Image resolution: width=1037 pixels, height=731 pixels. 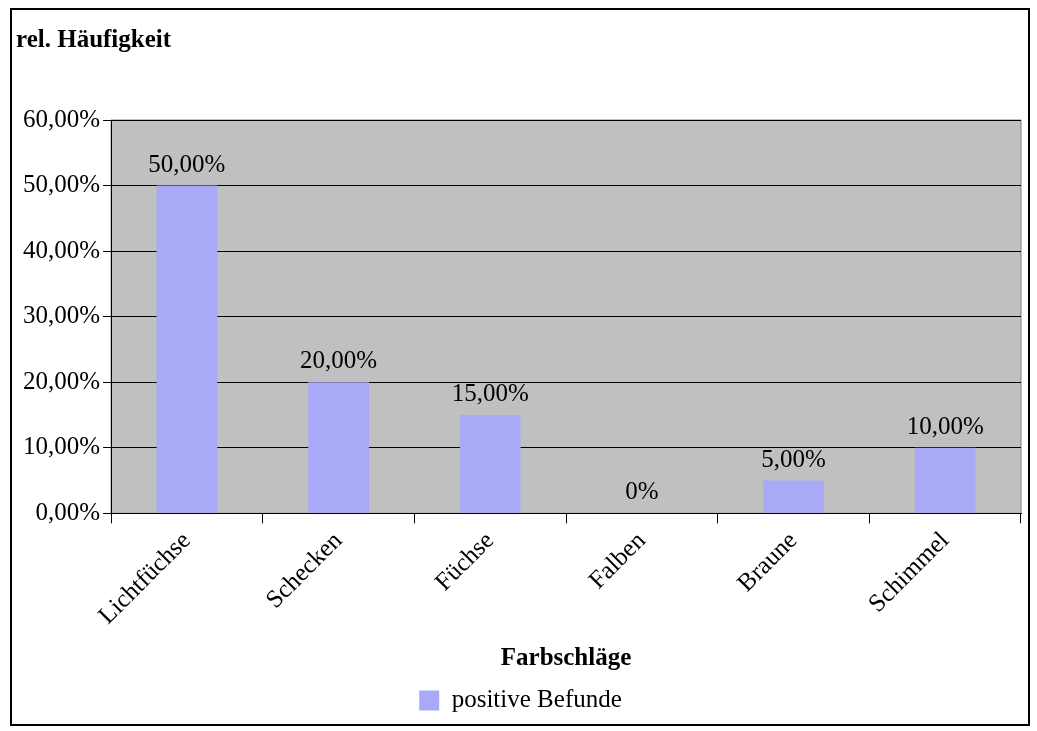 I want to click on text: 15,00%, so click(x=490, y=393).